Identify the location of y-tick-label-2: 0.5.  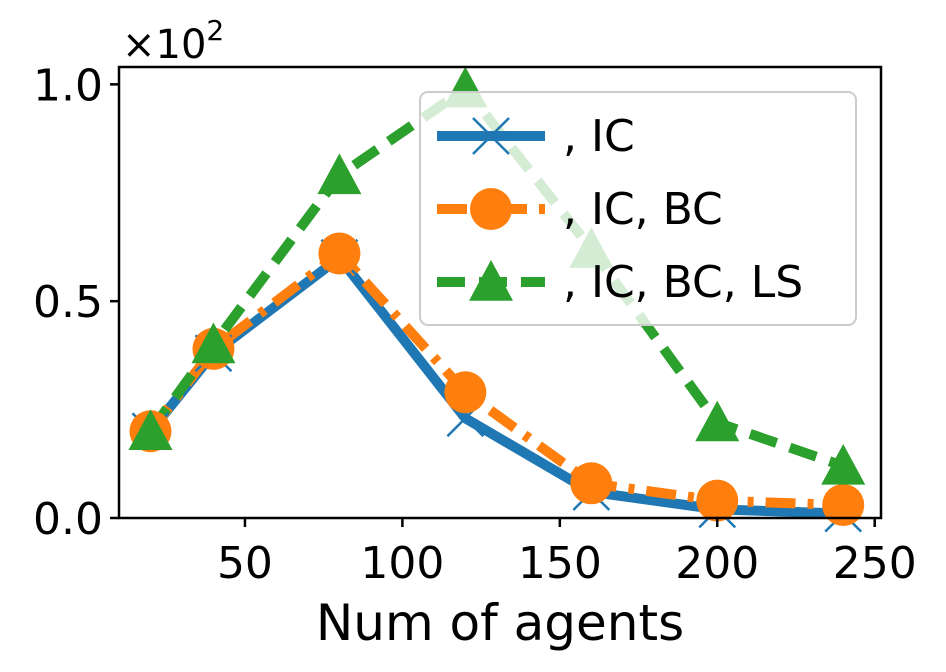
(68, 302).